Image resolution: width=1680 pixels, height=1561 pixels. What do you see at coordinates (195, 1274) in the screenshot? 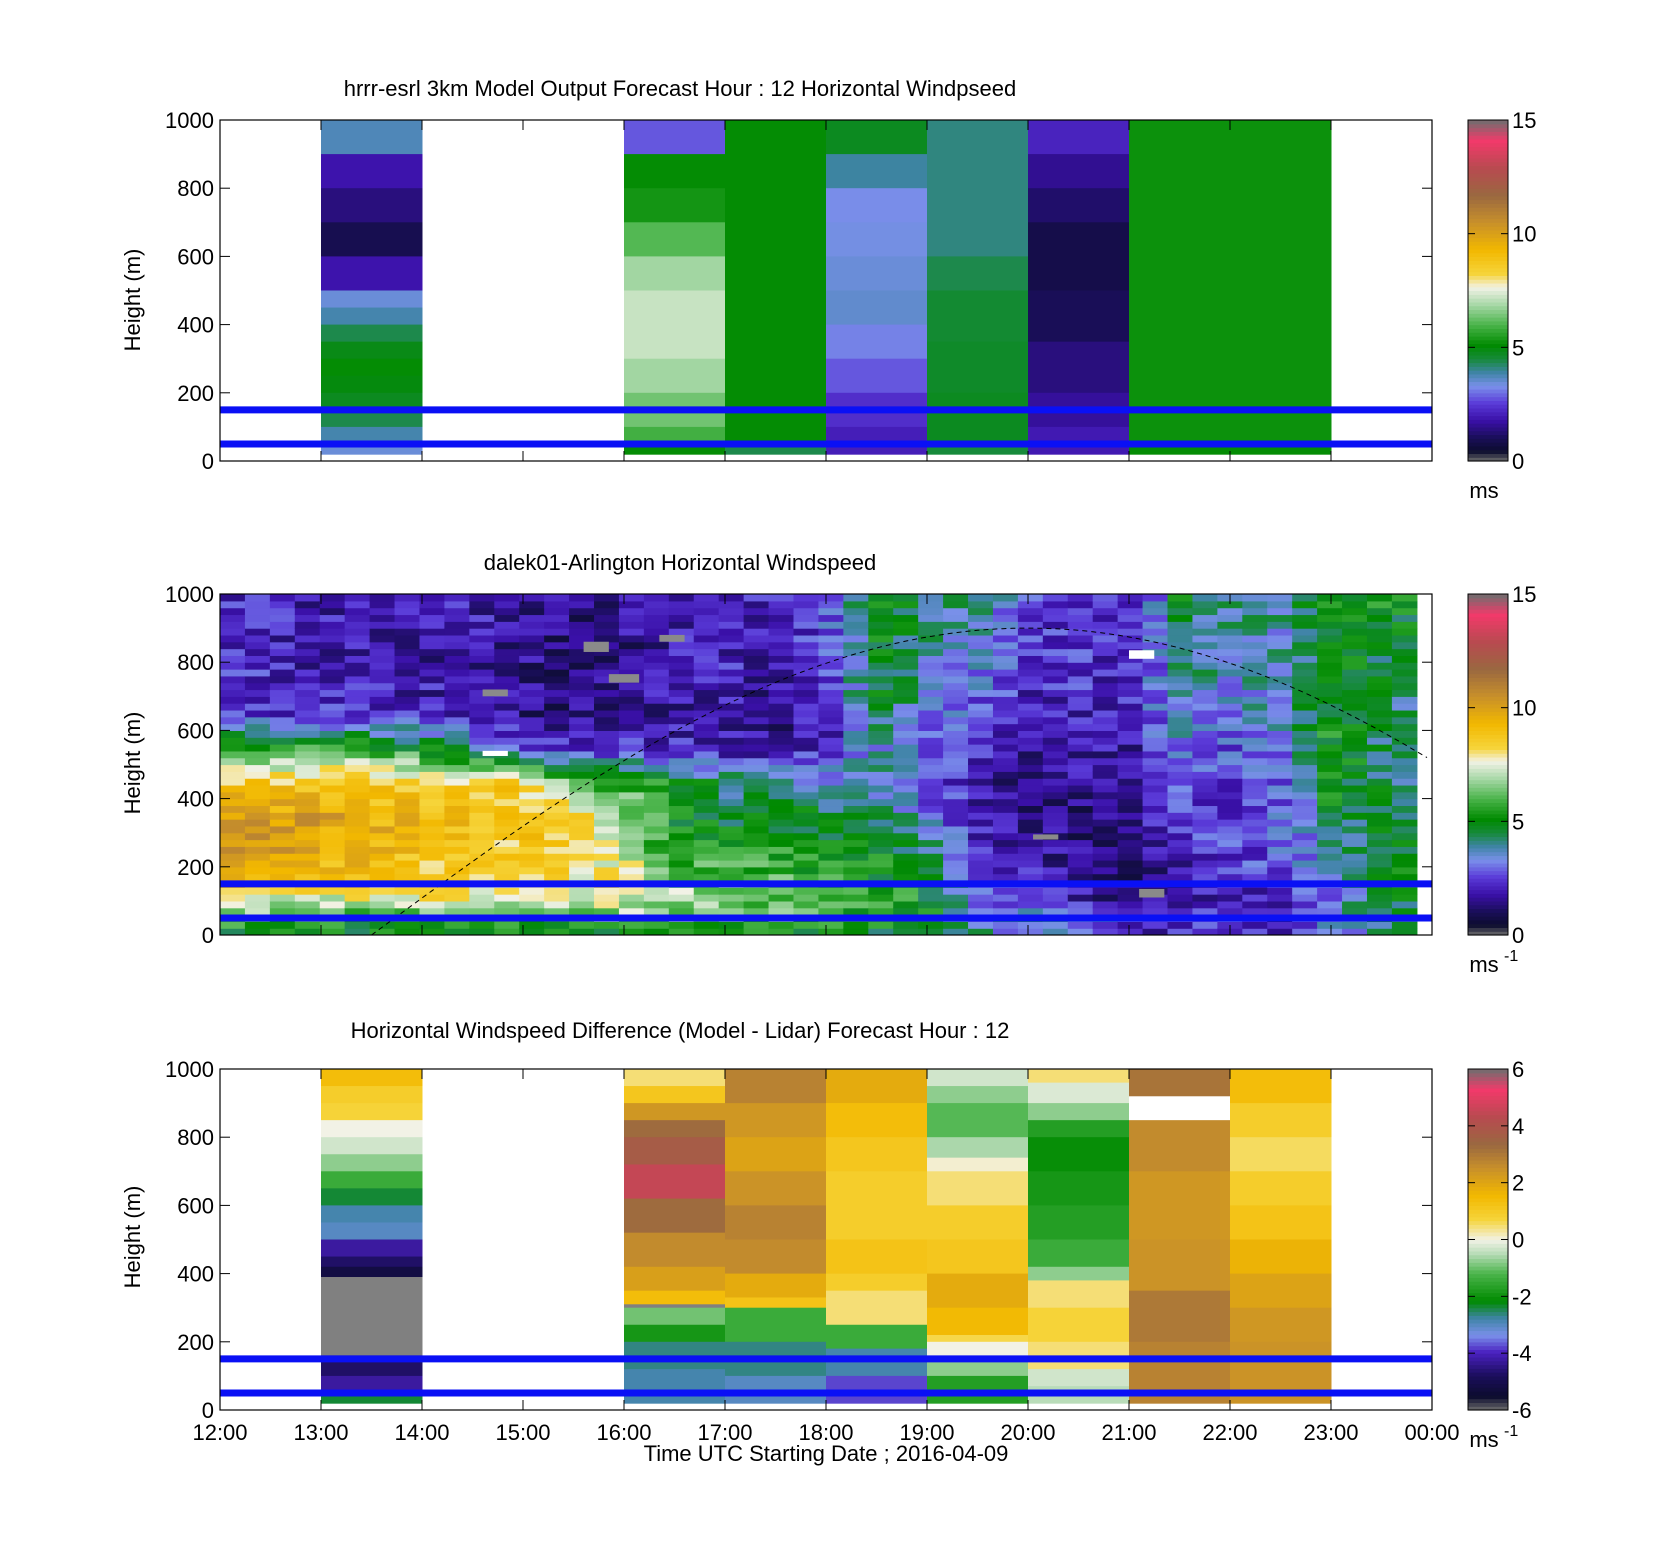
I see `y-tick-label: 400` at bounding box center [195, 1274].